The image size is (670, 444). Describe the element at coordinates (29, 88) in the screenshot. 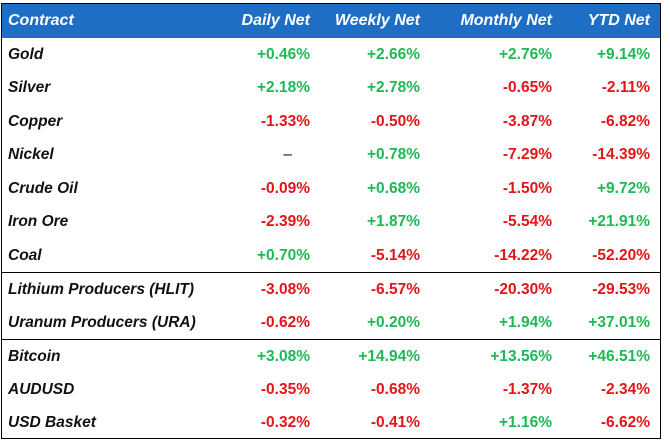

I see `contract-name: Silver` at that location.